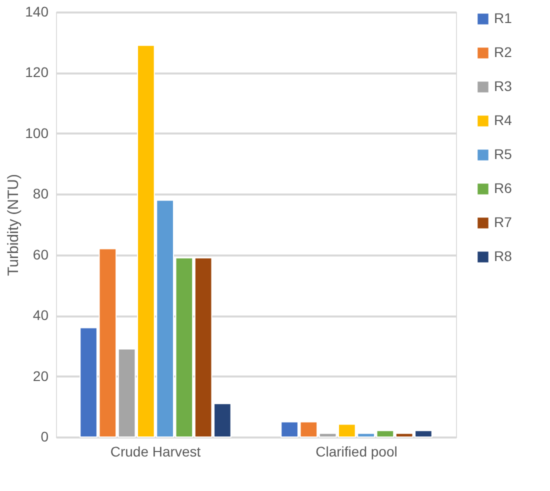 The width and height of the screenshot is (550, 491). What do you see at coordinates (40, 376) in the screenshot?
I see `y-tick-label: 20` at bounding box center [40, 376].